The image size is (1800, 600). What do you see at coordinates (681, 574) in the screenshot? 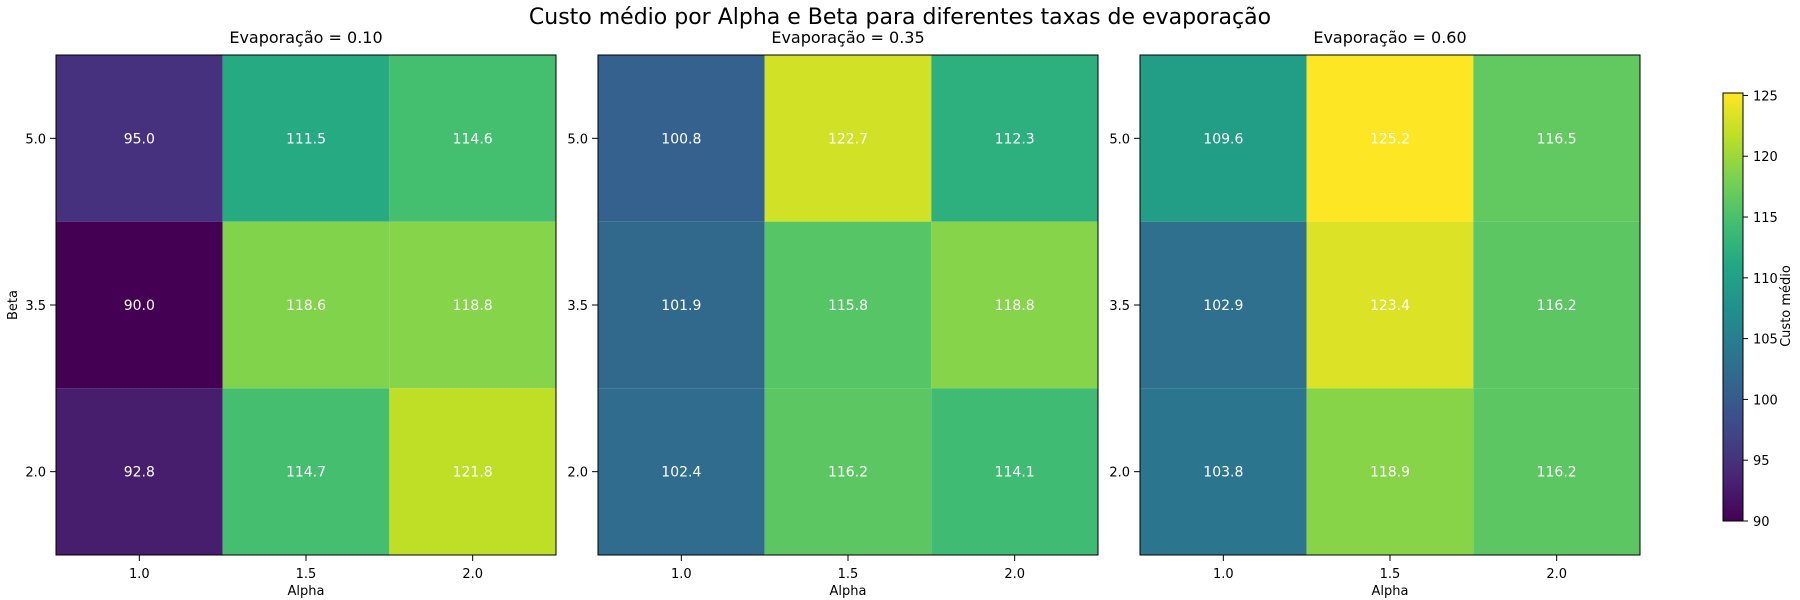
I see `x-tick-label-2-1: 1.0` at bounding box center [681, 574].